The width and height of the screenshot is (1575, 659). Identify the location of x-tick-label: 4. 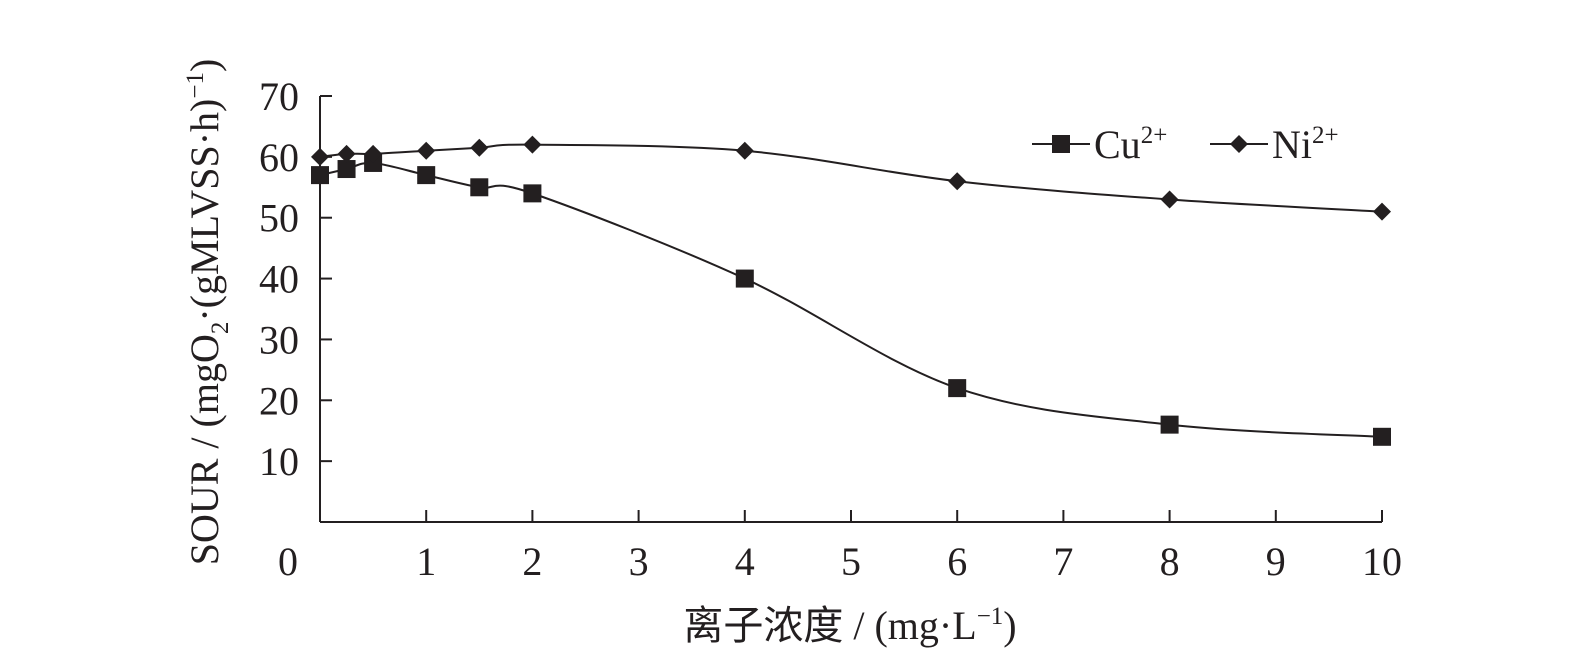
(745, 561).